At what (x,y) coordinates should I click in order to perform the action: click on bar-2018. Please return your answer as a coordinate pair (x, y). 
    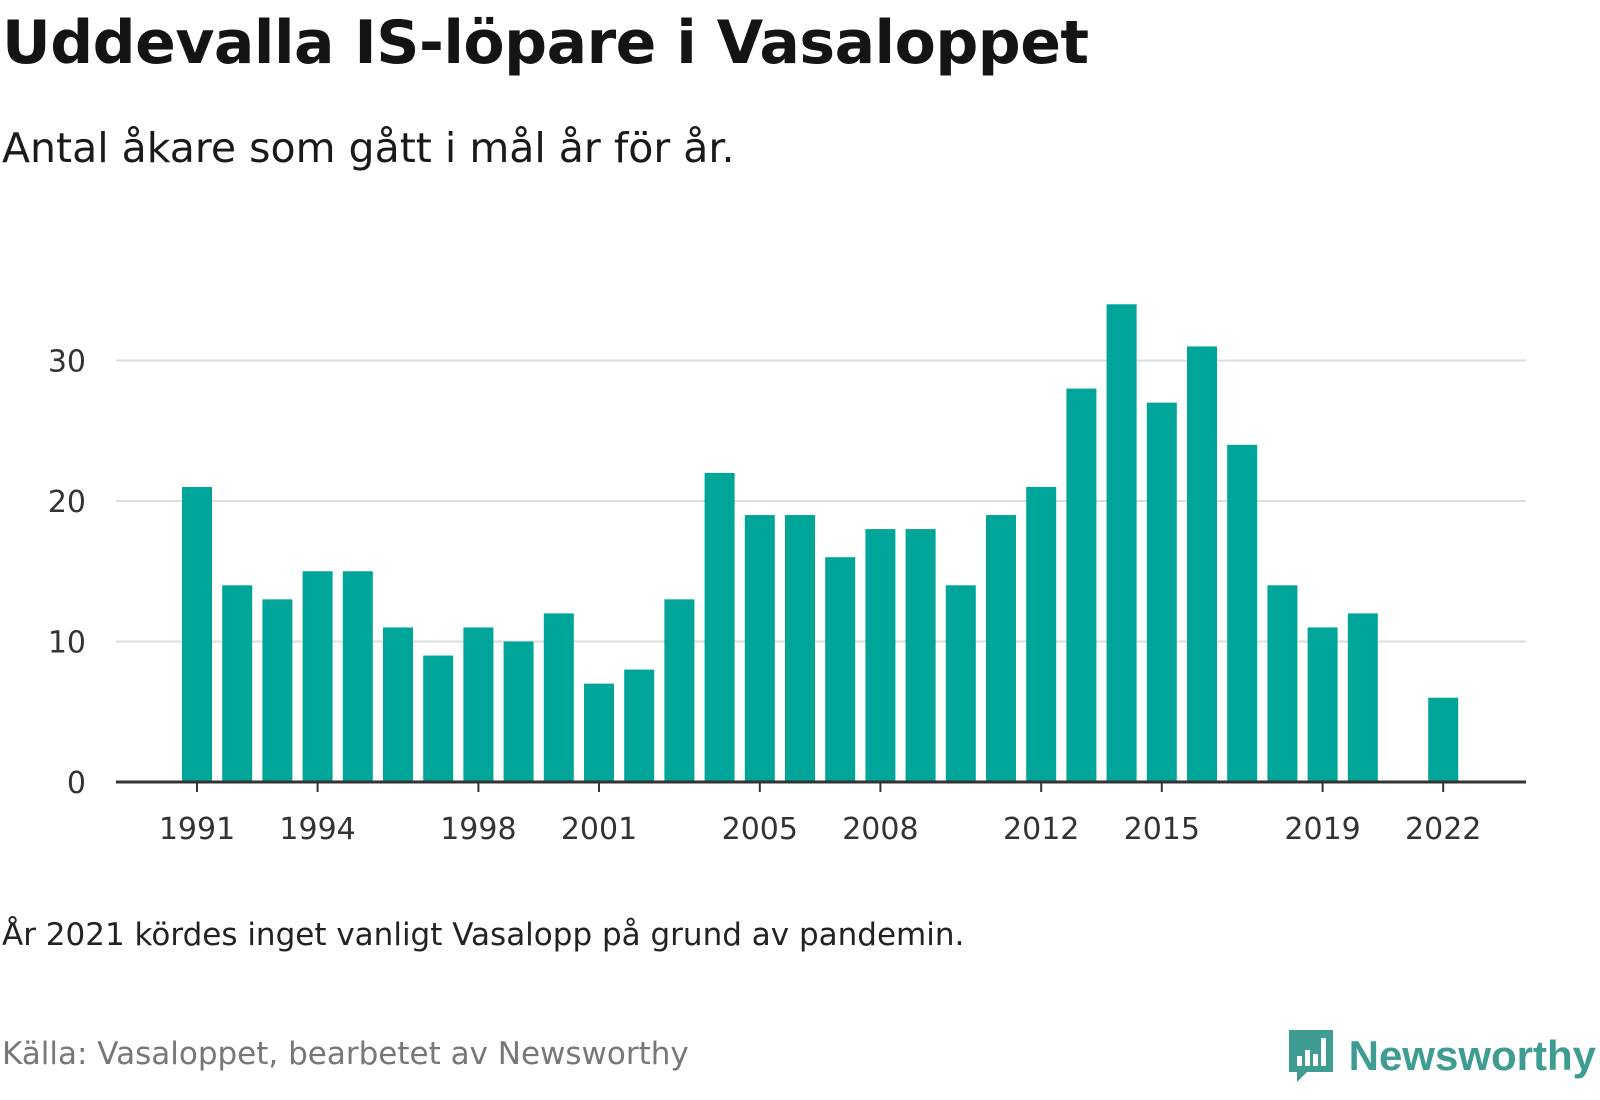
    Looking at the image, I should click on (1282, 683).